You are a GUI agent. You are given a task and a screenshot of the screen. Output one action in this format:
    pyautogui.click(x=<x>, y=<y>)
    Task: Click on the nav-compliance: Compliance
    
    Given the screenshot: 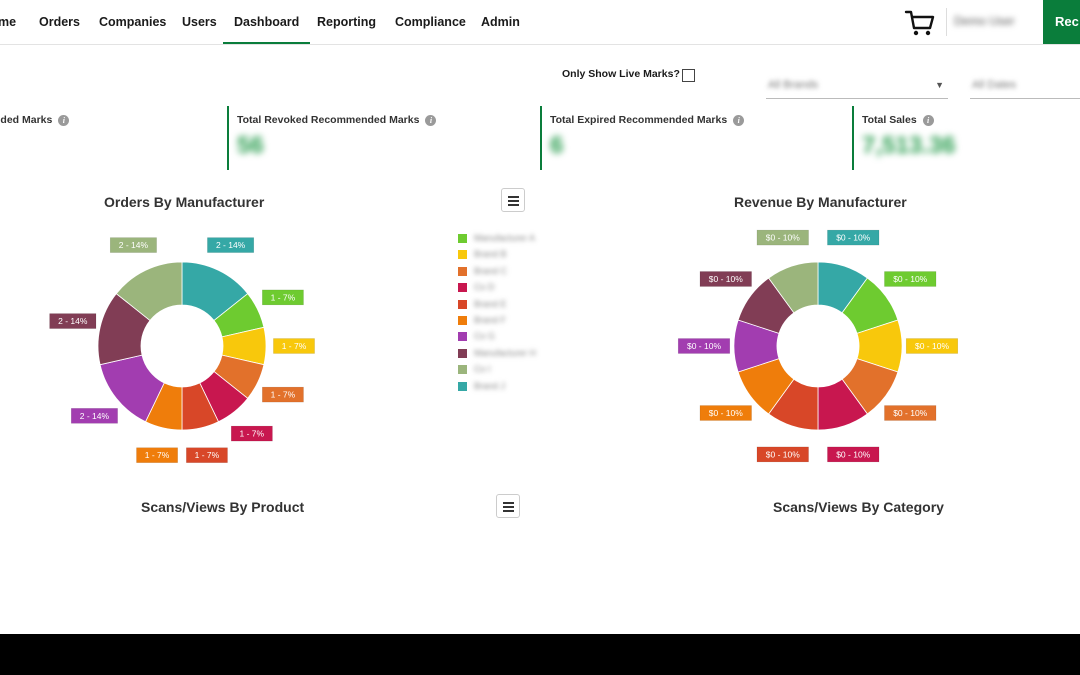 What is the action you would take?
    pyautogui.click(x=430, y=22)
    